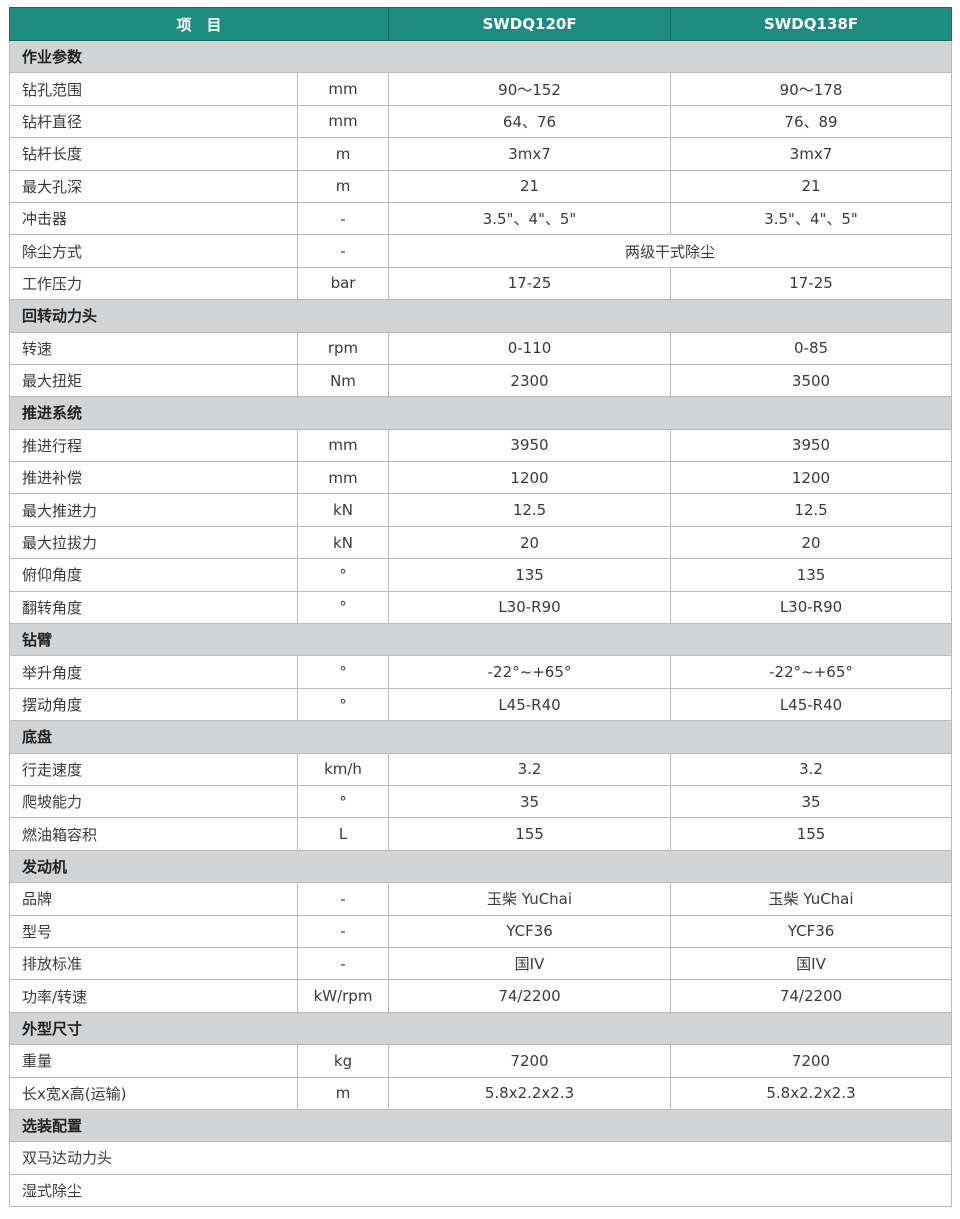  What do you see at coordinates (153, 931) in the screenshot?
I see `param-name: 型号` at bounding box center [153, 931].